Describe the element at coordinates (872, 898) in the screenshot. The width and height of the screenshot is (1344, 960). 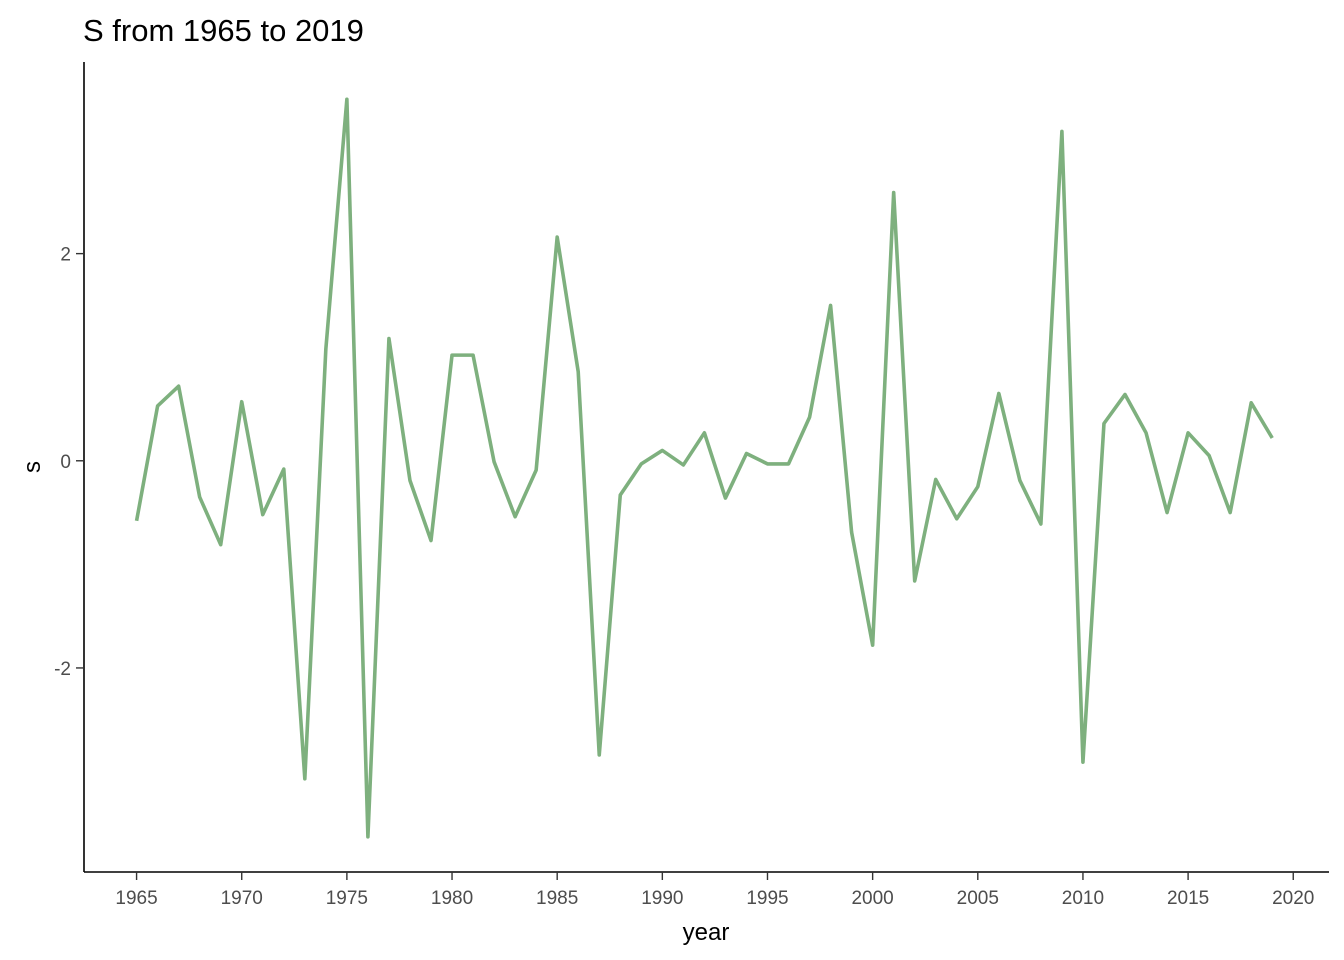
I see `x-tick-label: 2000` at that location.